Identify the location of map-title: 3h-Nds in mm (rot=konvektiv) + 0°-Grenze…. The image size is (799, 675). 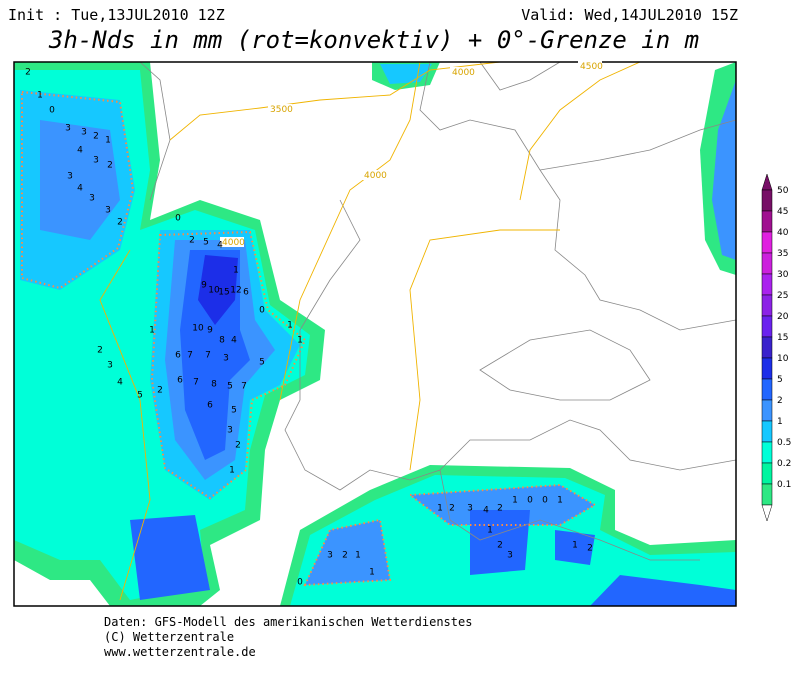
(373, 40).